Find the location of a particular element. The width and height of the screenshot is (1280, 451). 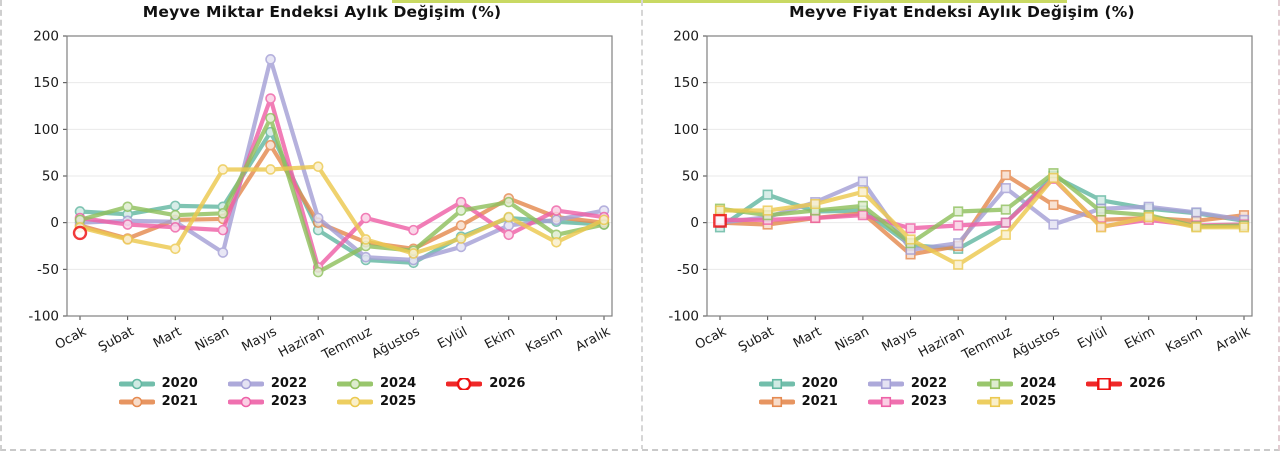

x-tick-label: Mart is located at coordinates (807, 337).